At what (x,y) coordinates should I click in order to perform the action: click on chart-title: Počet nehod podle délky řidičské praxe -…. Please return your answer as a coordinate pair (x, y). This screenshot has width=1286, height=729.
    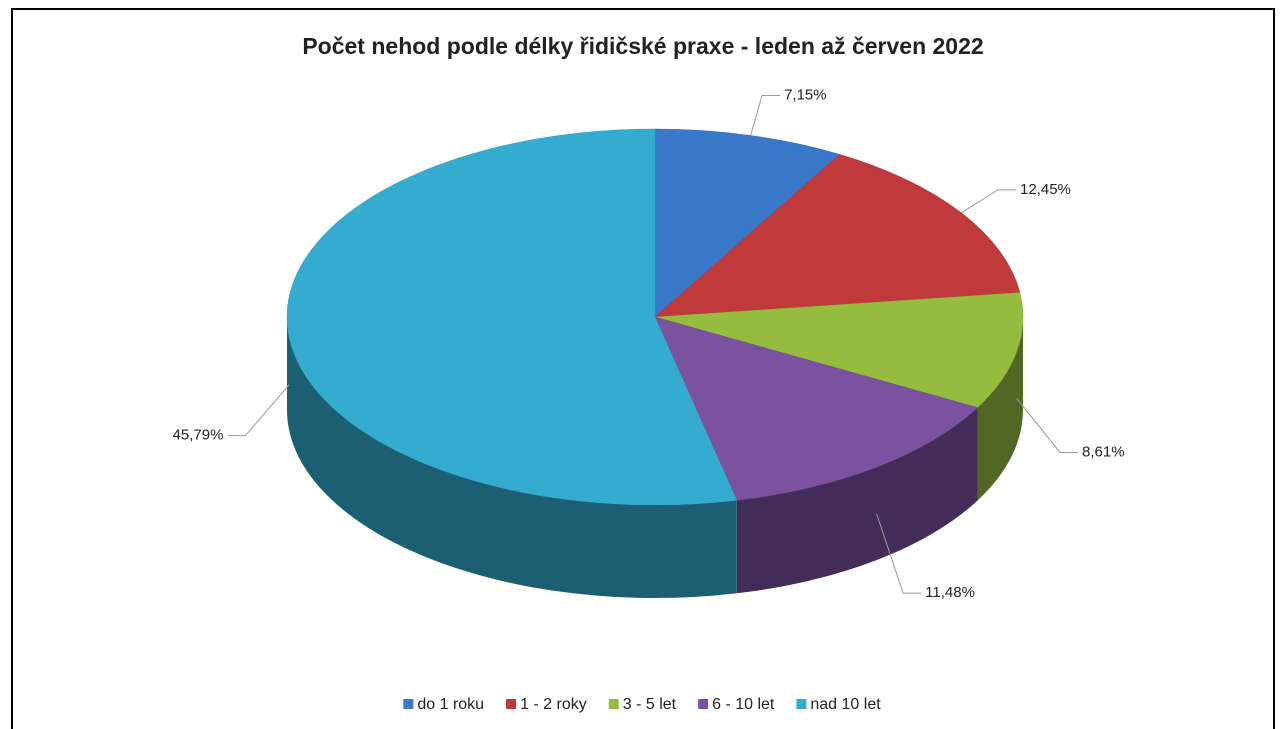
    Looking at the image, I should click on (642, 46).